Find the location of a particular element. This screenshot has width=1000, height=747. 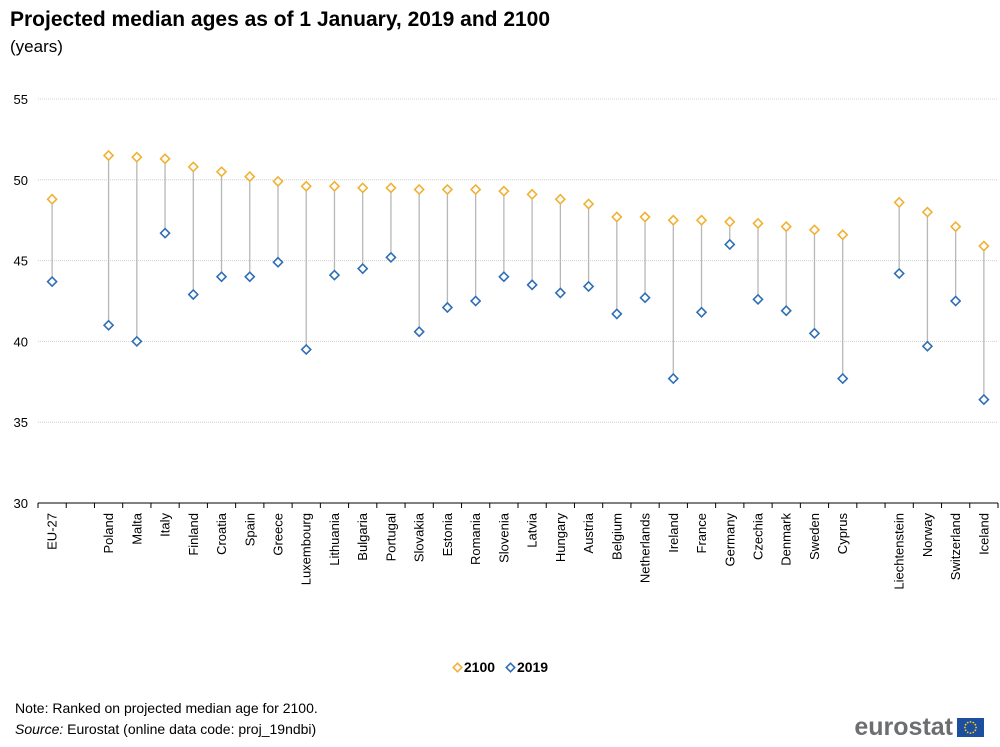

legend-item-2019: 2019 is located at coordinates (526, 667).